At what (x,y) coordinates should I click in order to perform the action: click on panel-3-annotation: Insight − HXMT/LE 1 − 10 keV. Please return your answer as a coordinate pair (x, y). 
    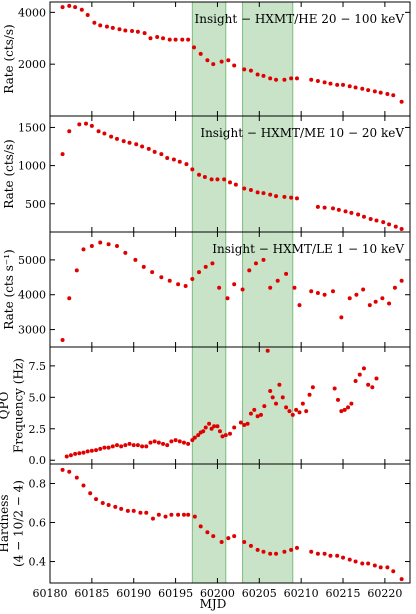
    Looking at the image, I should click on (308, 249).